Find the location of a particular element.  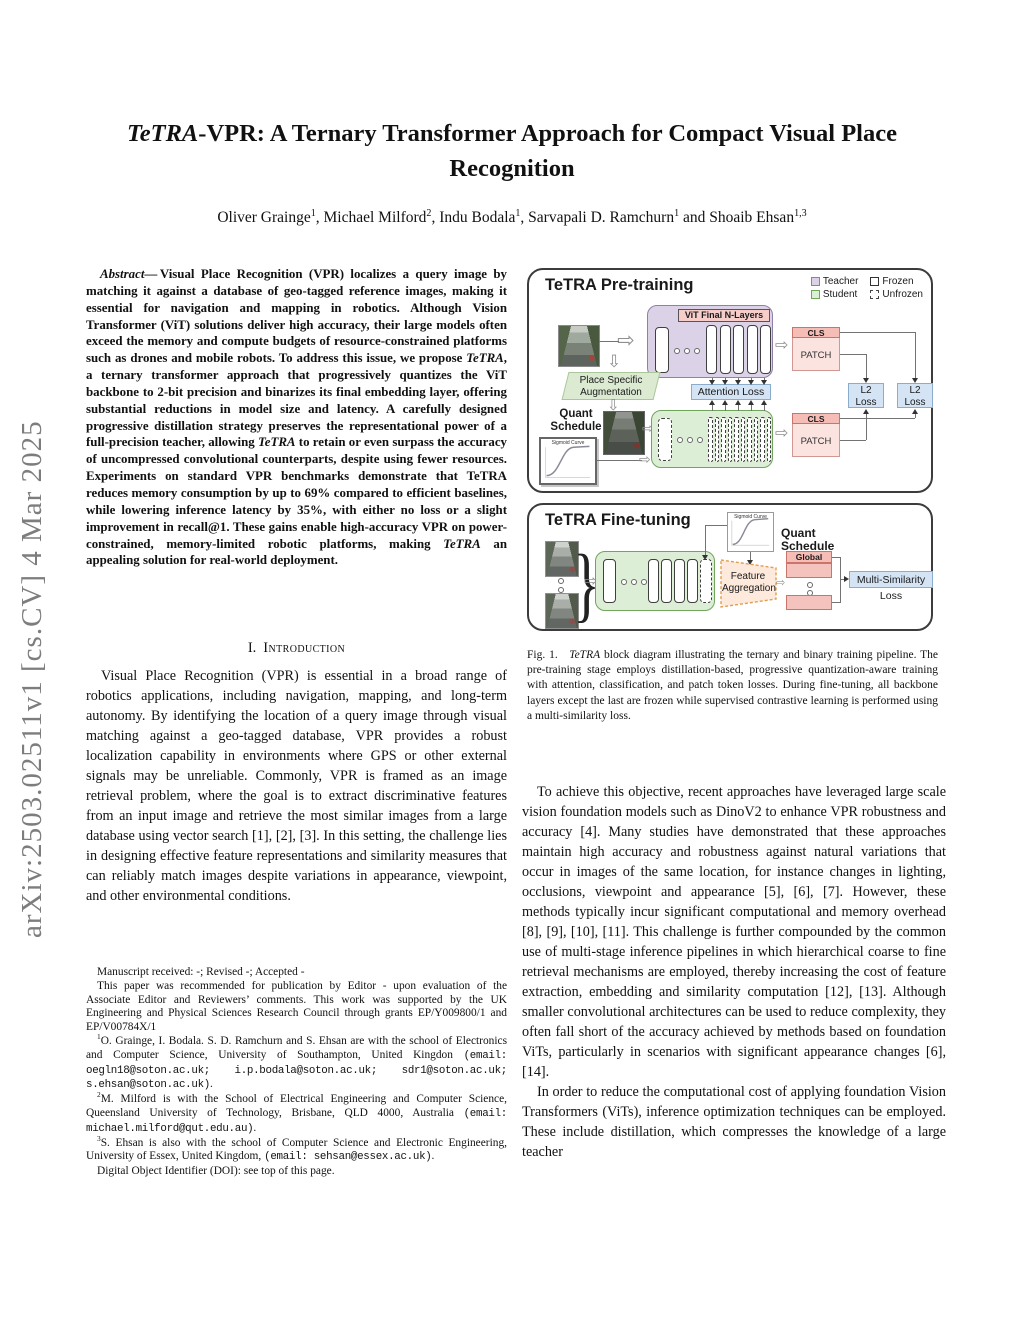

feature-aggregation-shape is located at coordinates (748, 583).